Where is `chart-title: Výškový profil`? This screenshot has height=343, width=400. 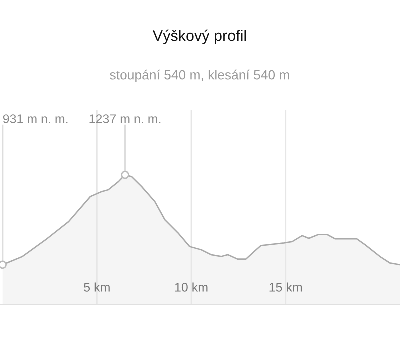
chart-title: Výškový profil is located at coordinates (199, 37).